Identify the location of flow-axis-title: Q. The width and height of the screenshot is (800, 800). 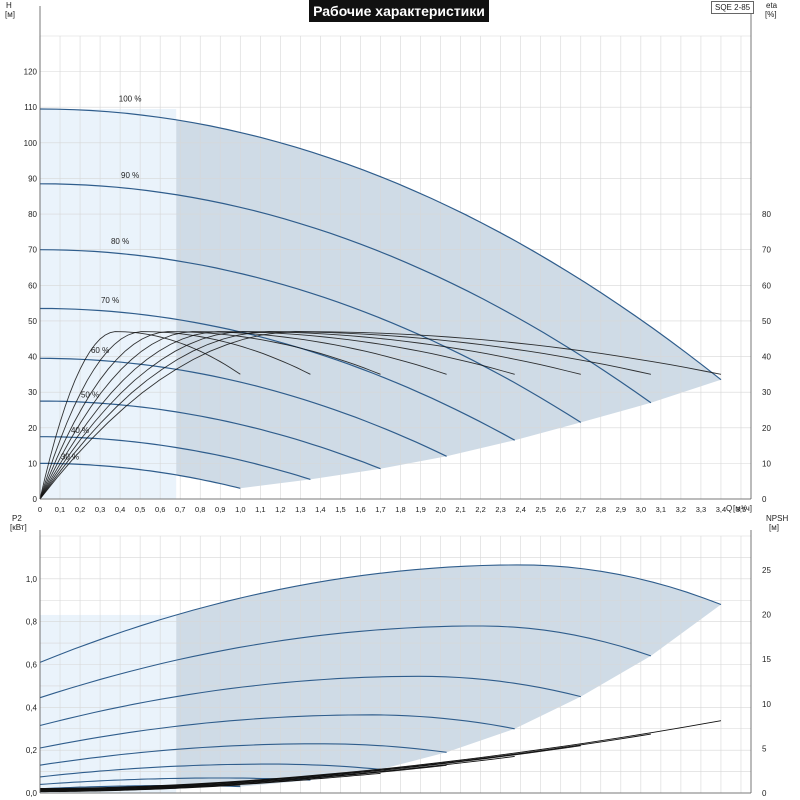
(729, 508).